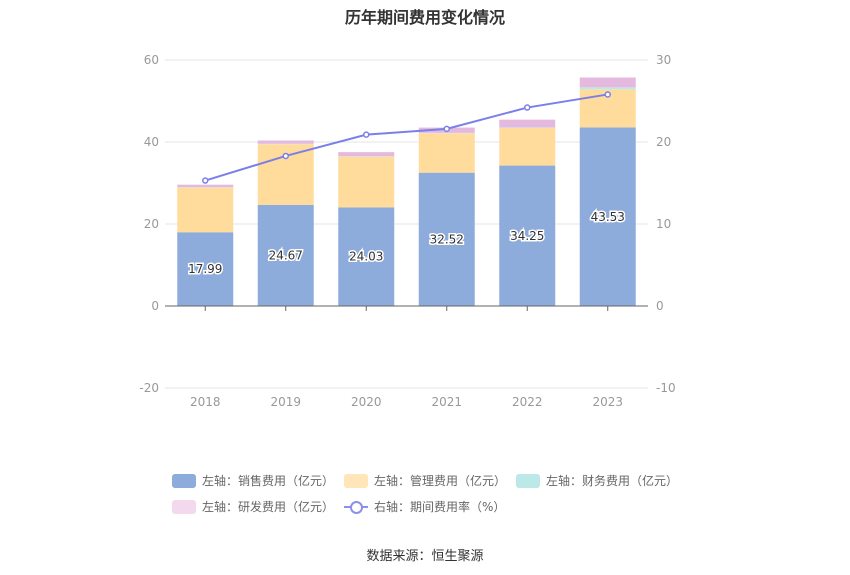  What do you see at coordinates (155, 306) in the screenshot?
I see `y-left-tick-label: 0` at bounding box center [155, 306].